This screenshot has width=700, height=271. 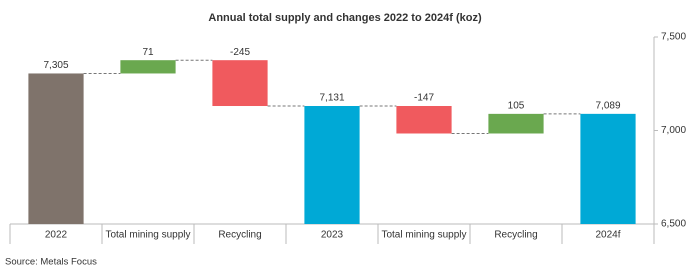 What do you see at coordinates (673, 224) in the screenshot?
I see `y-tick-label: 6,500` at bounding box center [673, 224].